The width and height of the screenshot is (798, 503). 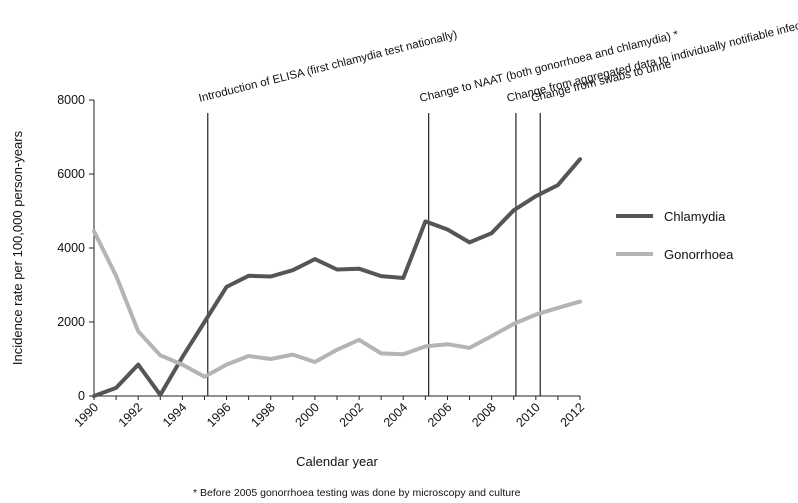 What do you see at coordinates (396, 415) in the screenshot?
I see `x-tick-label: 2004` at bounding box center [396, 415].